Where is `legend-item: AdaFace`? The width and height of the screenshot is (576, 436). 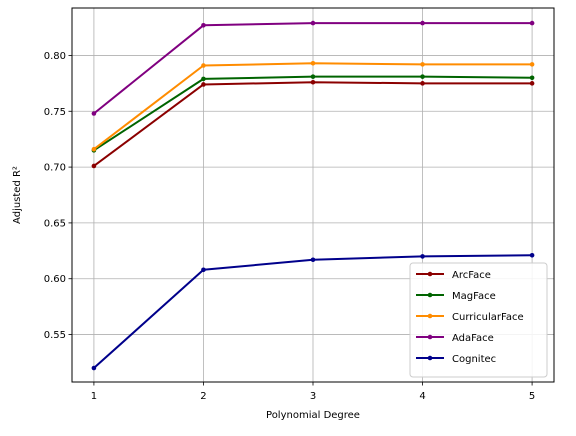 legend-item: AdaFace is located at coordinates (455, 338).